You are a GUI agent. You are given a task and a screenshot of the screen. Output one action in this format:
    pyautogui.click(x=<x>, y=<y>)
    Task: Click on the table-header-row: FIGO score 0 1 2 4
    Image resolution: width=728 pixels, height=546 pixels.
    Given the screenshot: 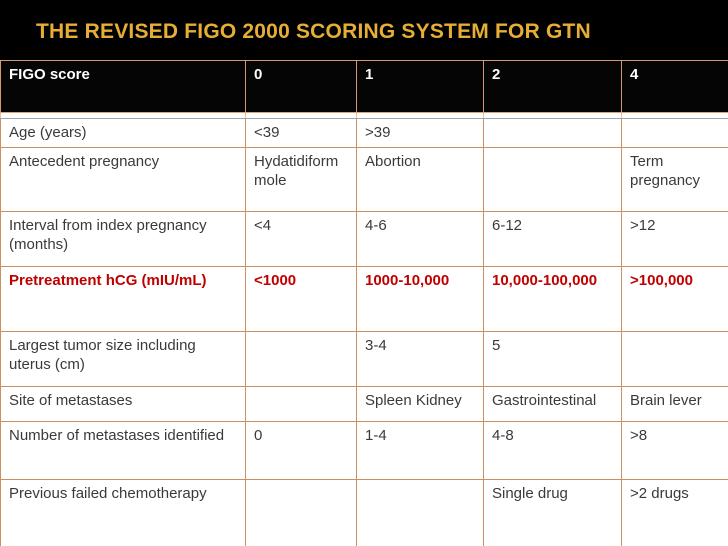 What is the action you would take?
    pyautogui.click(x=364, y=86)
    